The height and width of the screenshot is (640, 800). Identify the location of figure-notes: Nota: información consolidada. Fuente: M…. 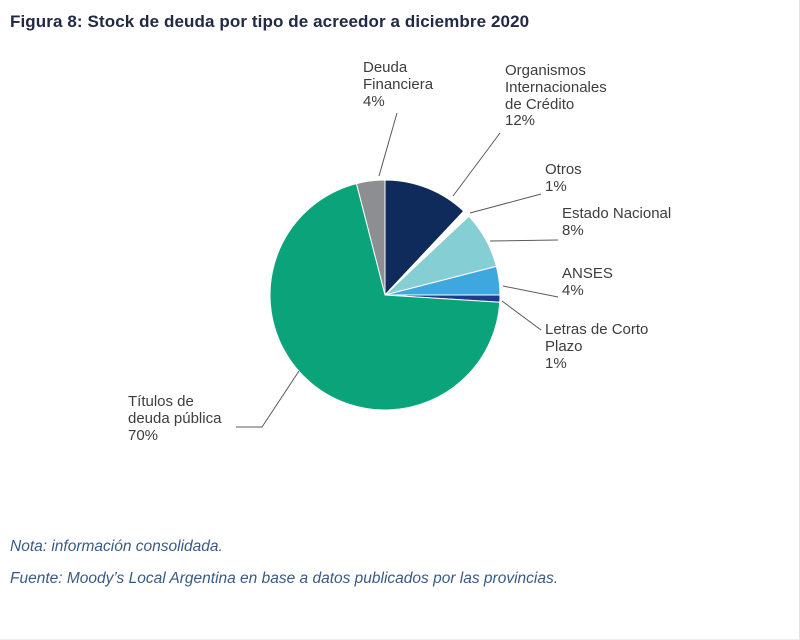
(284, 570).